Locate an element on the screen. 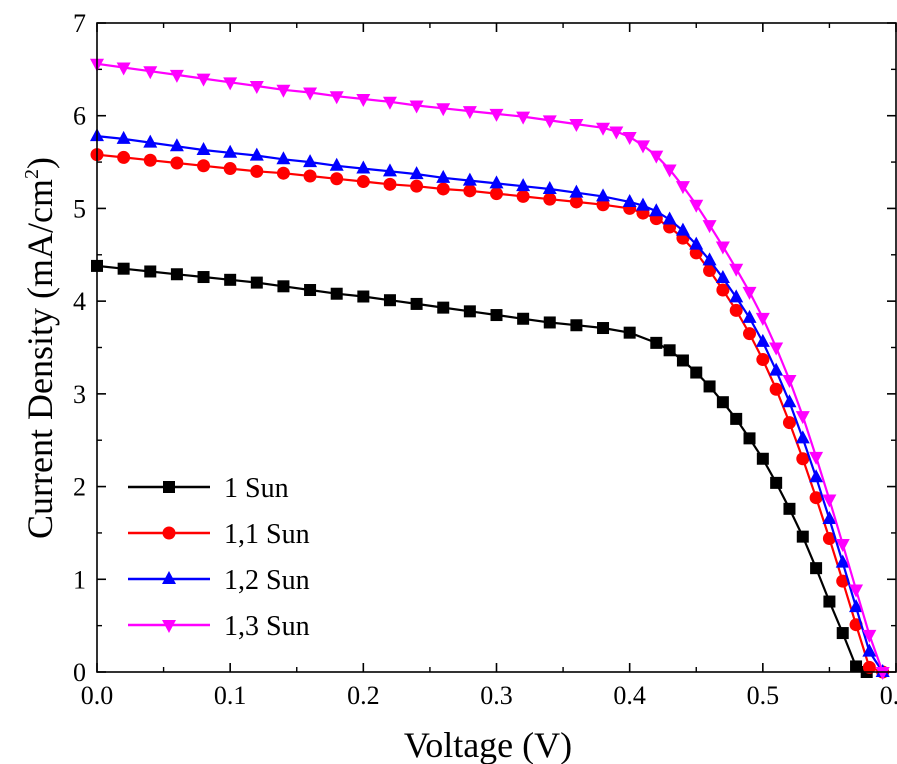 The image size is (897, 764). x-tick-label: 0.2 is located at coordinates (363, 695).